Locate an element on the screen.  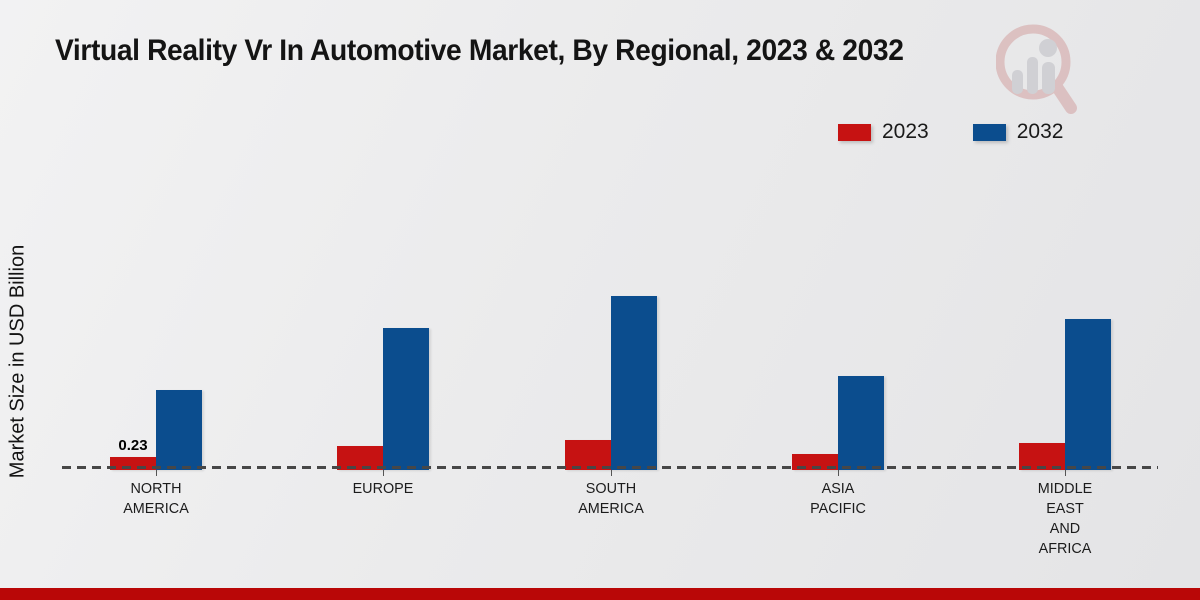
logo-bar-small is located at coordinates (1017, 82).